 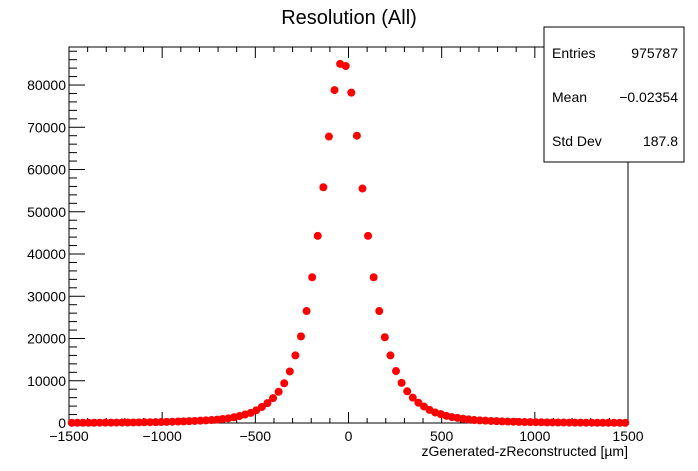 What do you see at coordinates (577, 141) in the screenshot?
I see `stats-stddev-label: Std Dev` at bounding box center [577, 141].